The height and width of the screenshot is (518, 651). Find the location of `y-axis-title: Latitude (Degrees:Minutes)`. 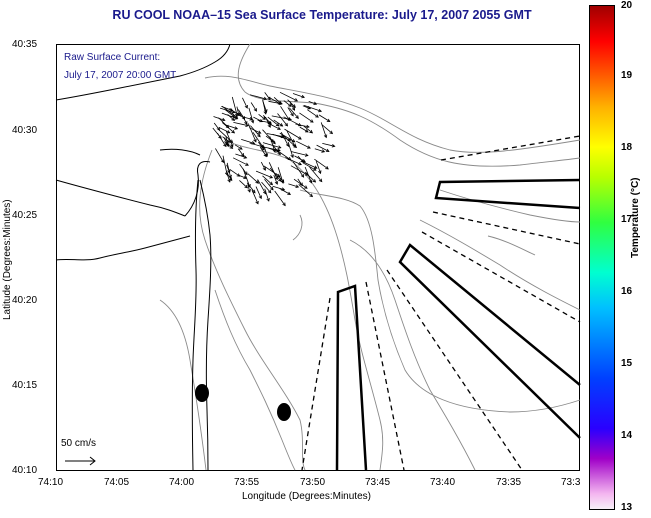

y-axis-title: Latitude (Degrees:Minutes) is located at coordinates (7, 259).